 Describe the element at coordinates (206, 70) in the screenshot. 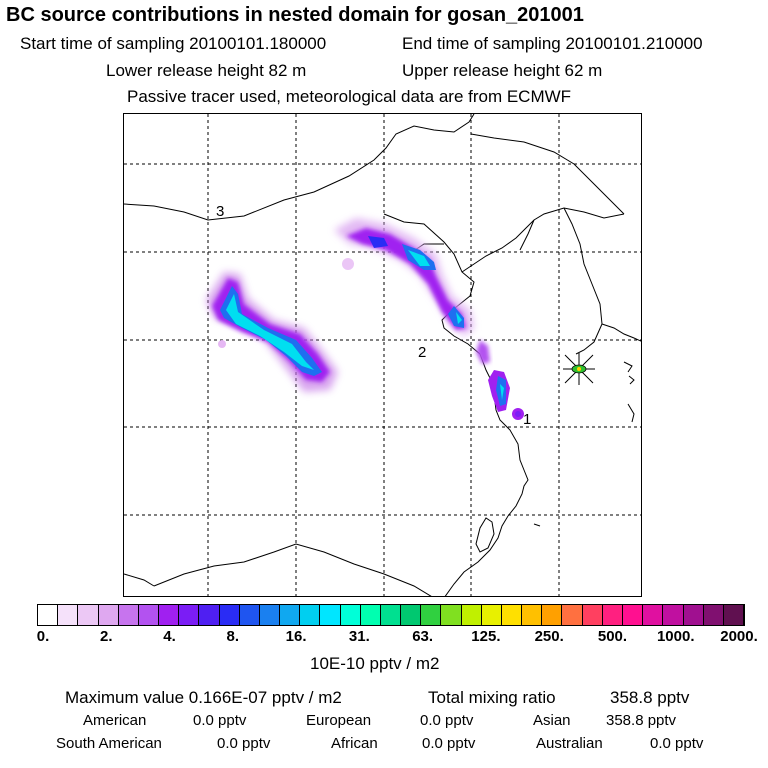

I see `lower-release-label: Lower release height 82 m` at that location.